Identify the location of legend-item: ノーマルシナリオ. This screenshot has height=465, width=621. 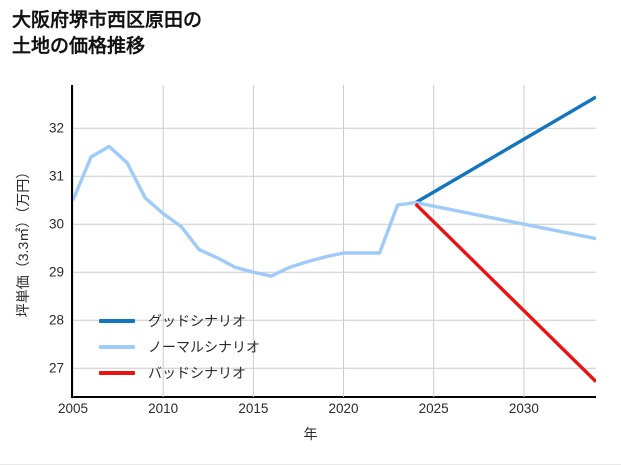
(206, 347).